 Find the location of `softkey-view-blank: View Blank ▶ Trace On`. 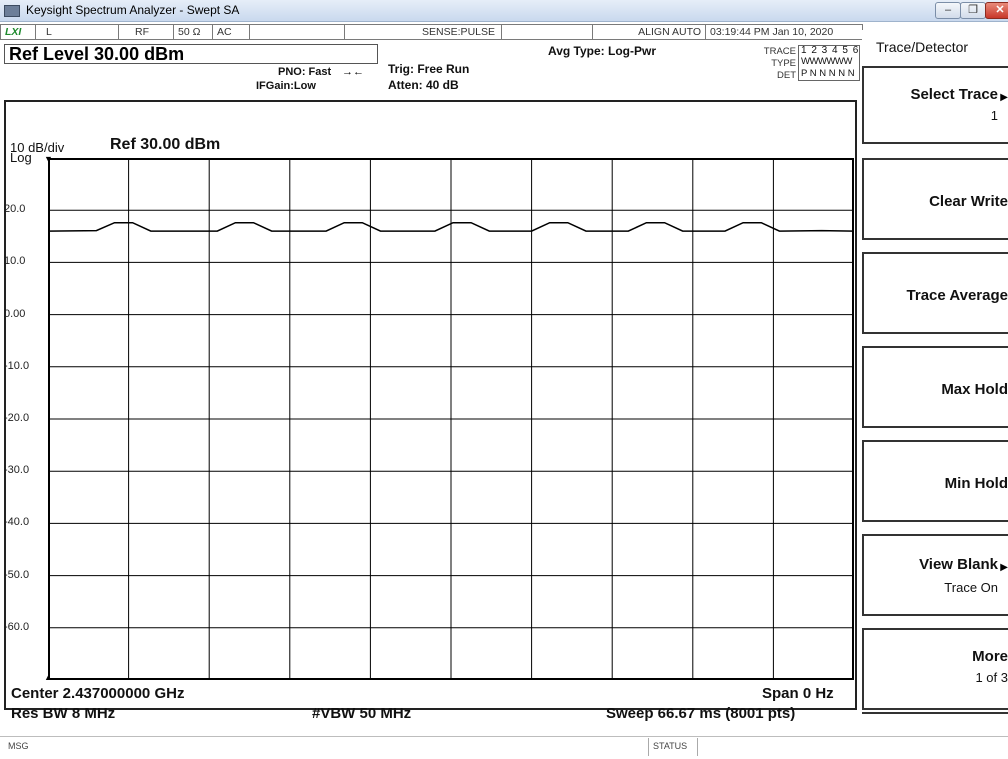

softkey-view-blank: View Blank ▶ Trace On is located at coordinates (935, 575).